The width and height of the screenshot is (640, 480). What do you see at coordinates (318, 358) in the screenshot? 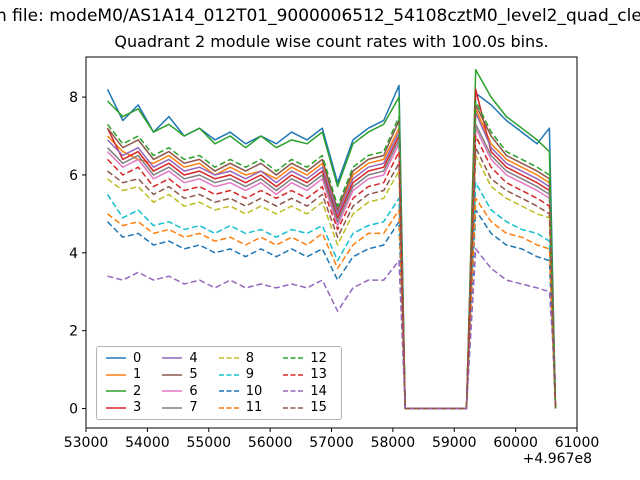
I see `legend-label: 12` at bounding box center [318, 358].